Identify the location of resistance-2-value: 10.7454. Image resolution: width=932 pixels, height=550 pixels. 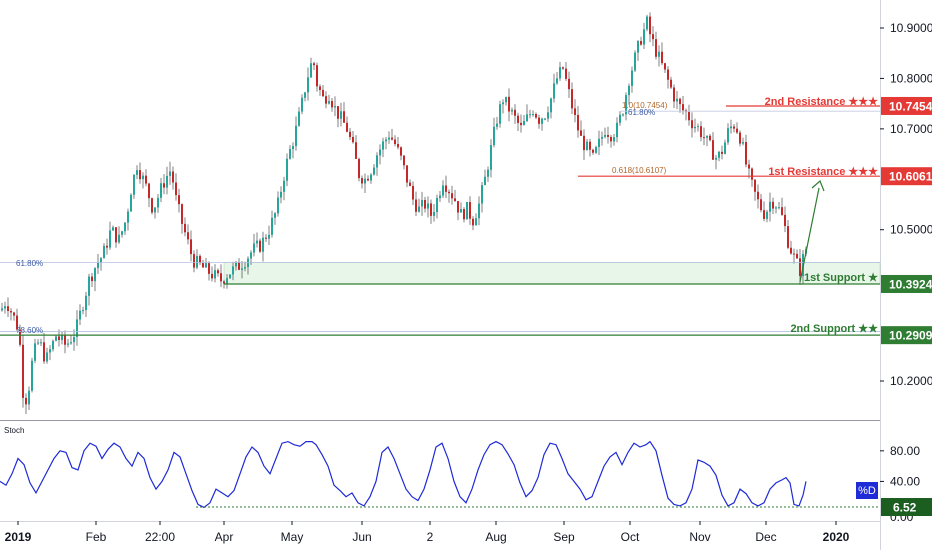
(910, 106).